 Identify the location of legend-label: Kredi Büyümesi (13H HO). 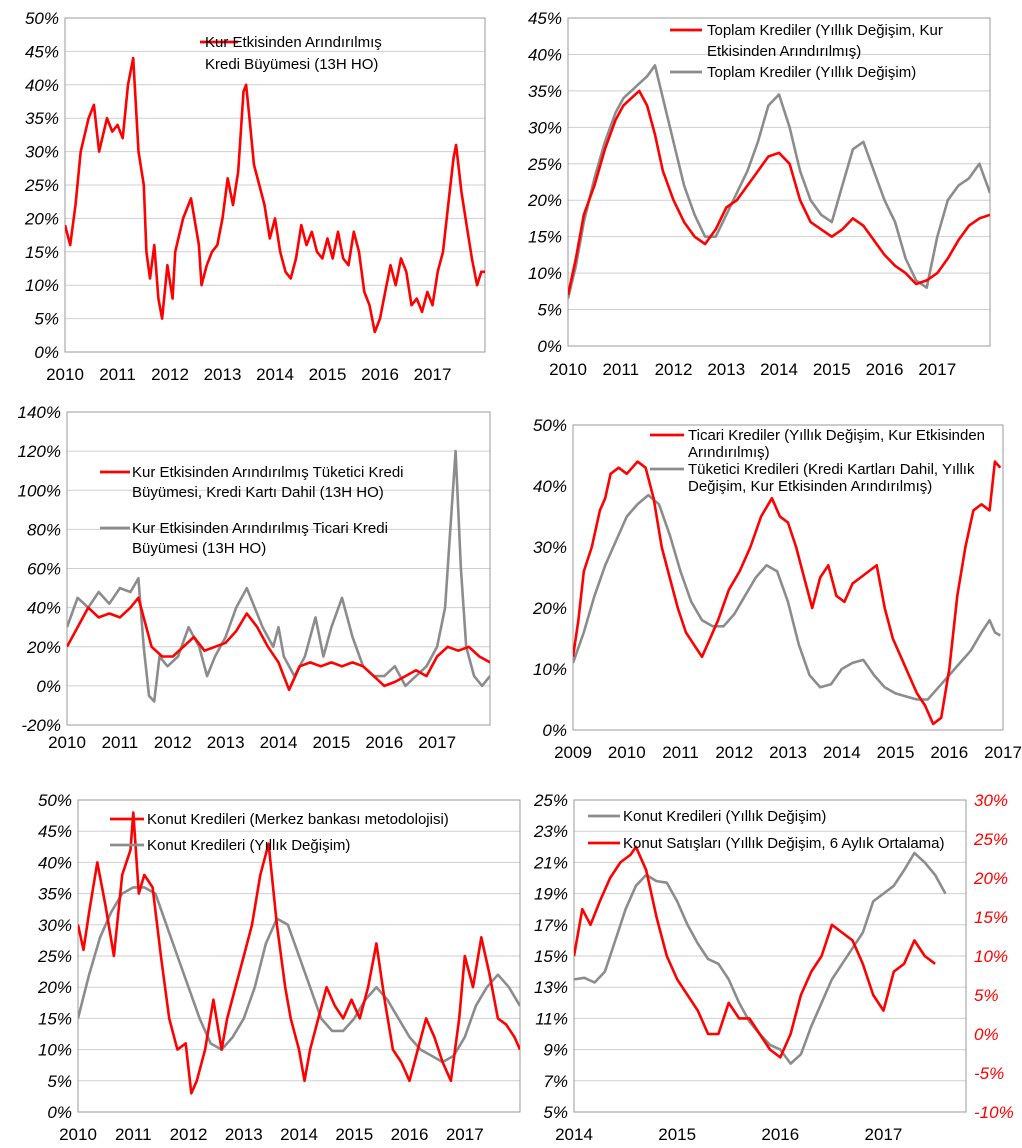
(291, 64).